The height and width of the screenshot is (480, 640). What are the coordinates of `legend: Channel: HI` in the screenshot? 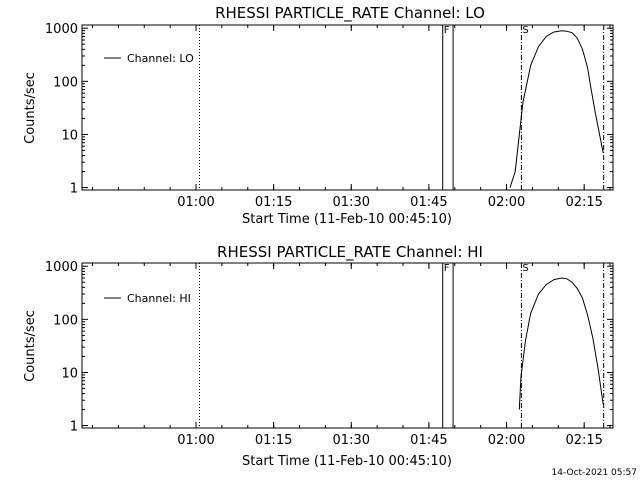 It's located at (147, 298).